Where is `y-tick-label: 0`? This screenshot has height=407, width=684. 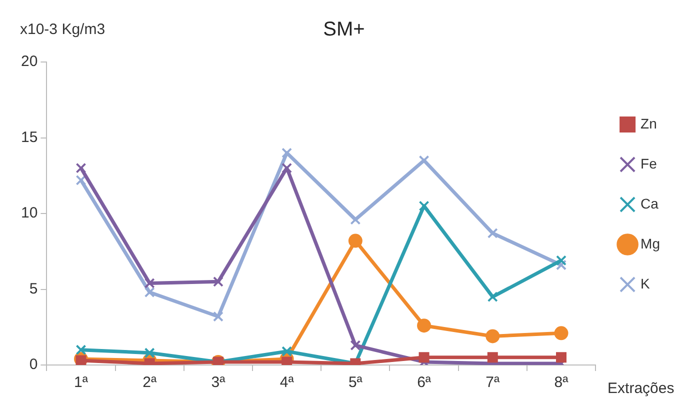 y-tick-label: 0 is located at coordinates (33, 365).